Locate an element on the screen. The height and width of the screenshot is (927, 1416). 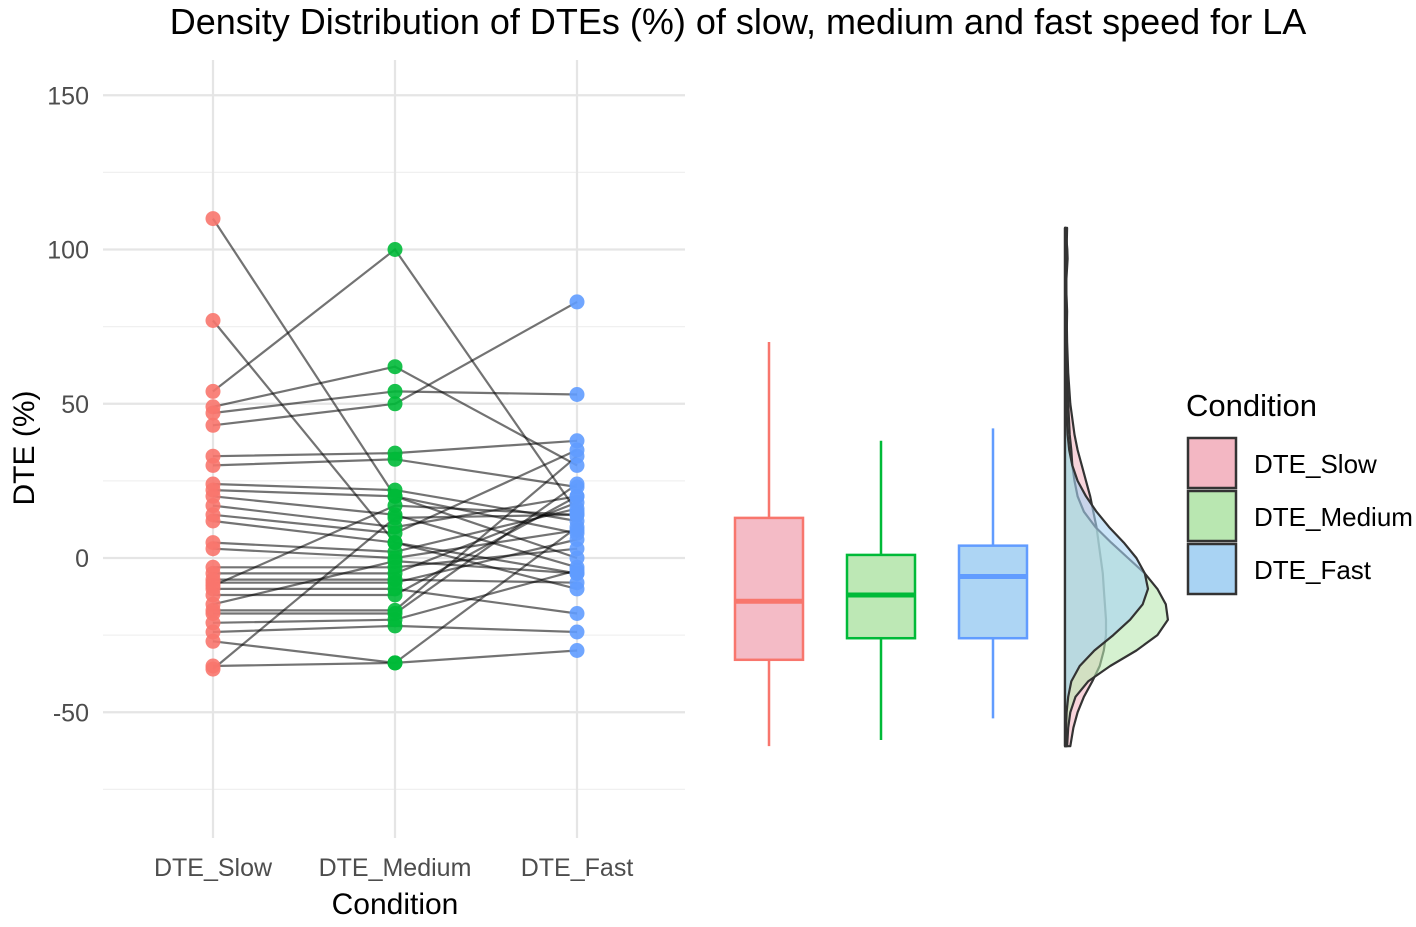
density-plot is located at coordinates (1116, 487).